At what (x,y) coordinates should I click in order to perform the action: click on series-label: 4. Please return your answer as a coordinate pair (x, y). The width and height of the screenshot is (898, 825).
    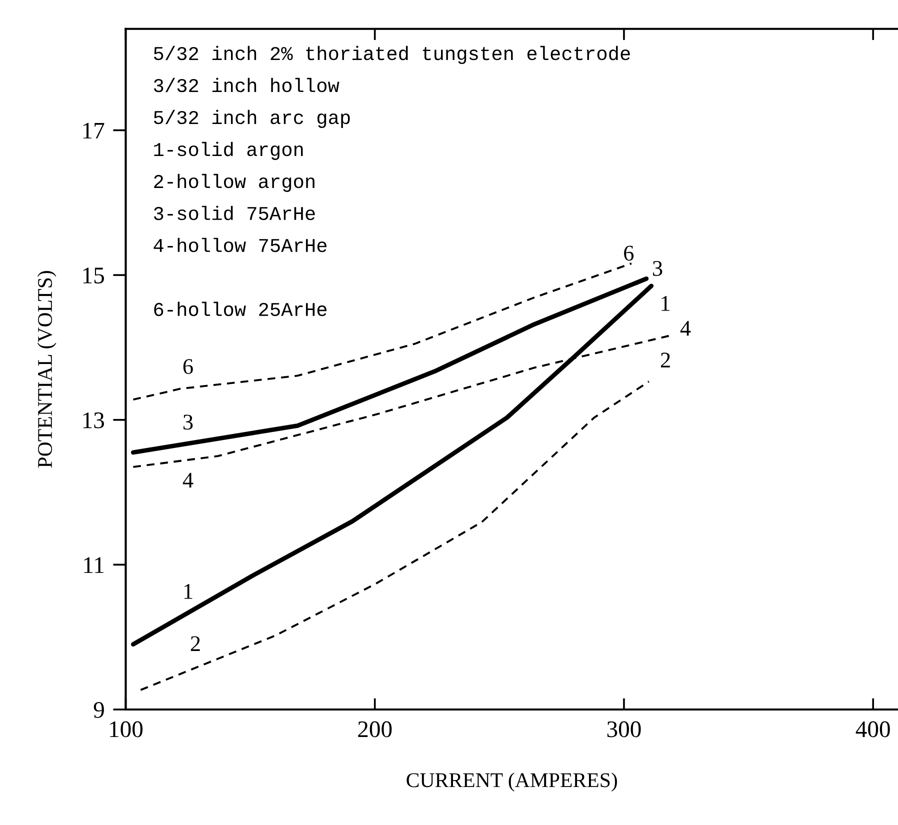
    Looking at the image, I should click on (685, 328).